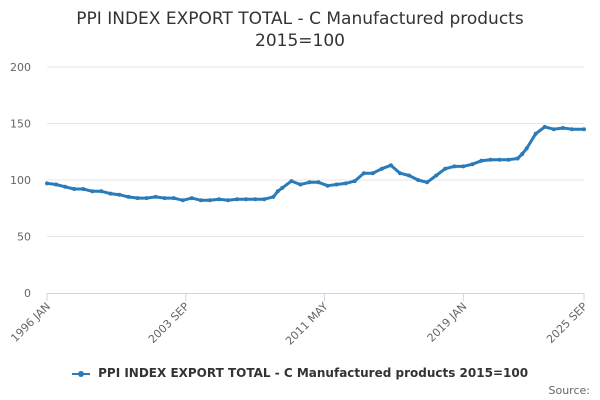 Image resolution: width=600 pixels, height=400 pixels. Describe the element at coordinates (24, 237) in the screenshot. I see `y-tick-label: 50` at that location.